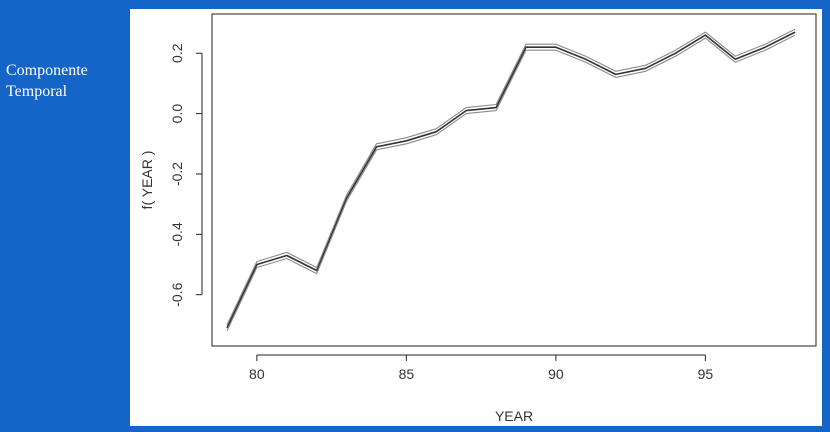  Describe the element at coordinates (47, 81) in the screenshot. I see `side-label: Componente Temporal` at that location.